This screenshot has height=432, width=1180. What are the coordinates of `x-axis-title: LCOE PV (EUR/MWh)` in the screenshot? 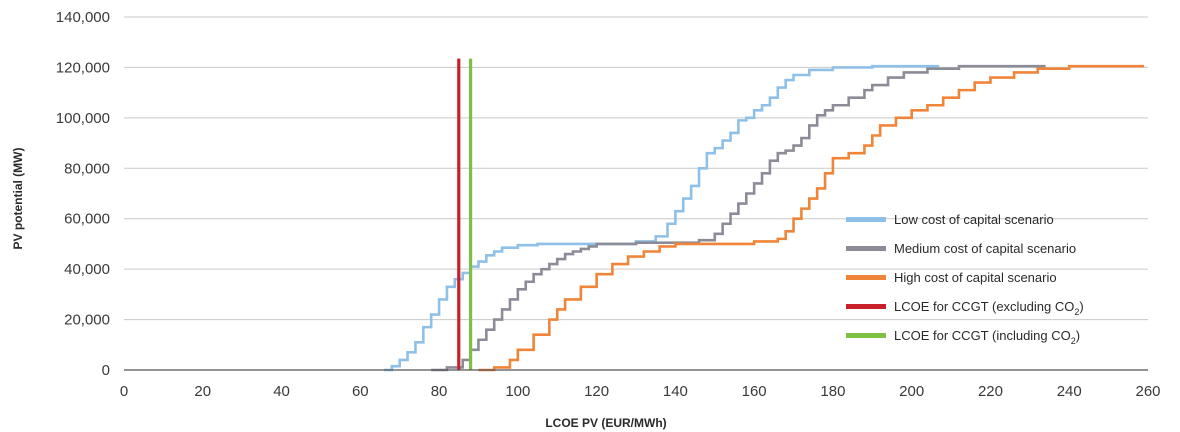 It's located at (605, 423).